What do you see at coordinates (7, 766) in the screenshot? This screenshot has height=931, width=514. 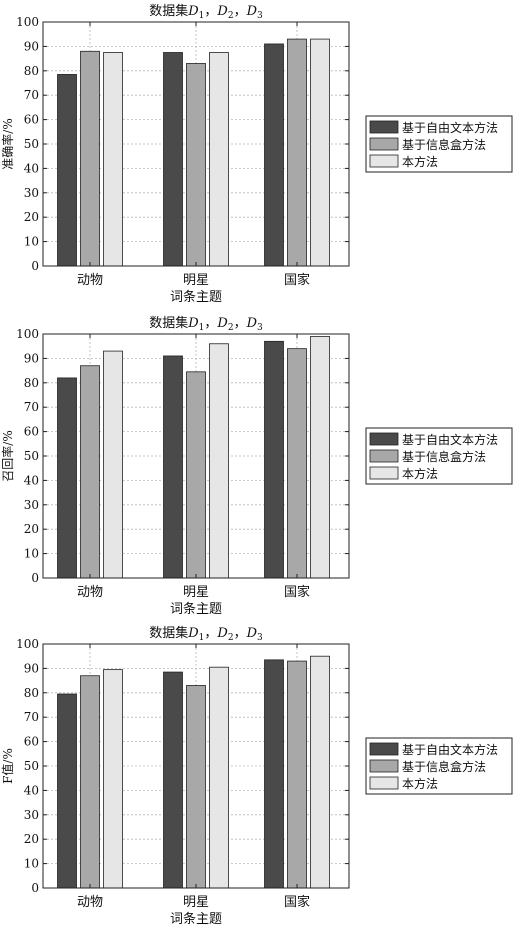 I see `y-axis-label: F值/%` at bounding box center [7, 766].